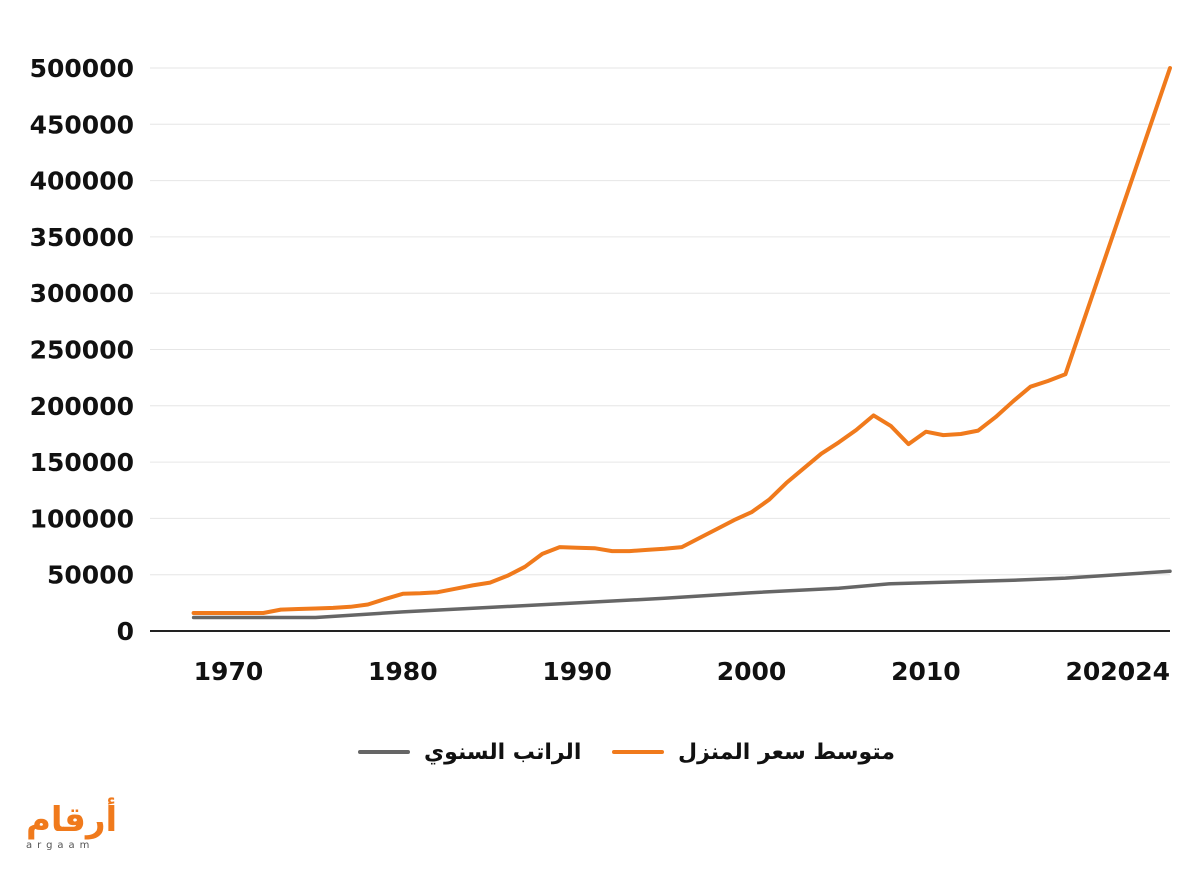 The height and width of the screenshot is (879, 1200). Describe the element at coordinates (82, 518) in the screenshot. I see `y-tick-label: 100000` at that location.